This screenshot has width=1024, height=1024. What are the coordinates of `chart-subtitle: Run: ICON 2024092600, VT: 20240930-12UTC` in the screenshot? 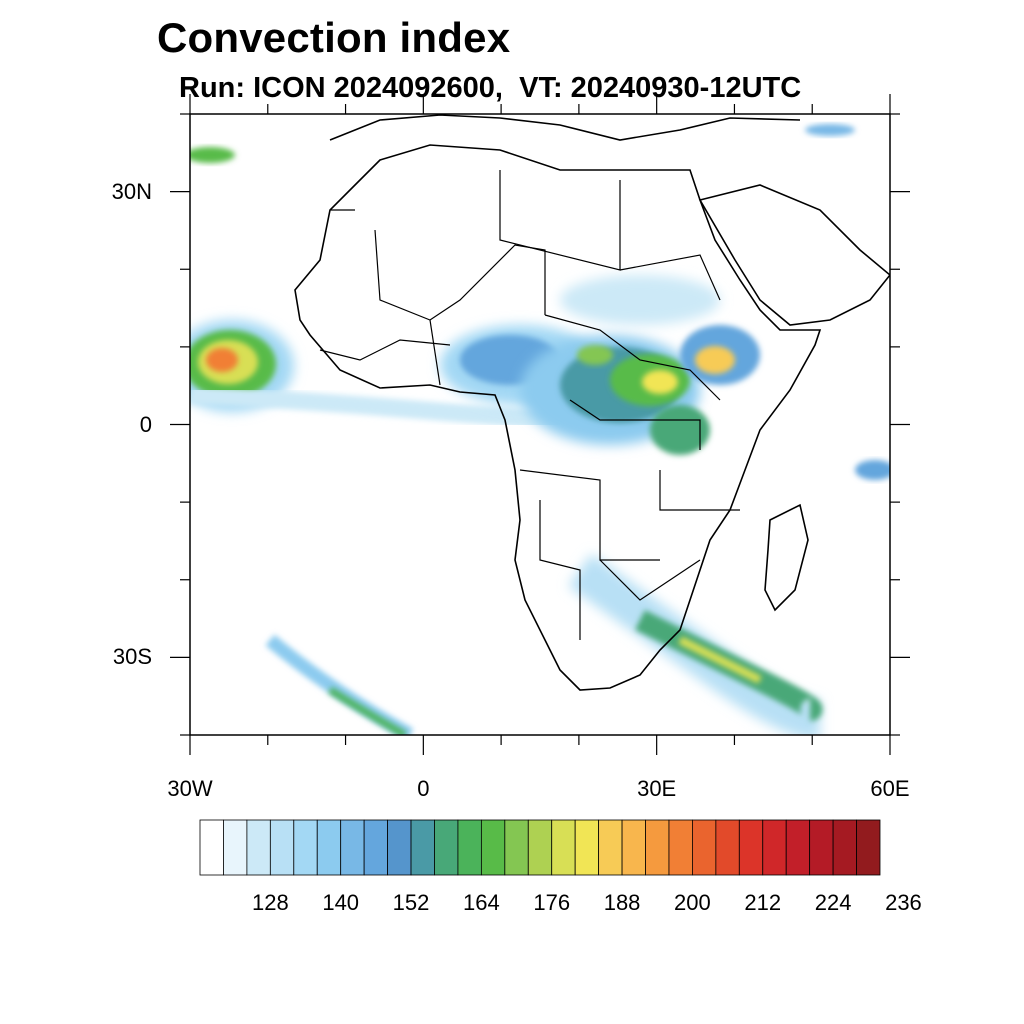 It's located at (490, 88).